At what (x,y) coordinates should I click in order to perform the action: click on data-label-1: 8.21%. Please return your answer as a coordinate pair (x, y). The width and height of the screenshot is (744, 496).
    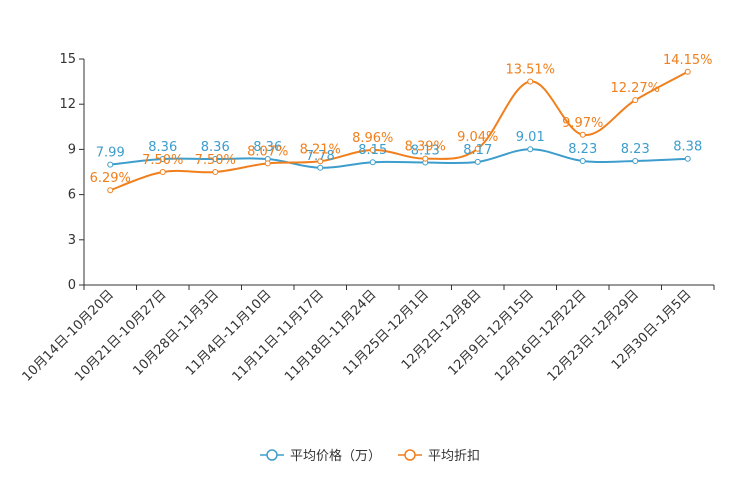
    Looking at the image, I should click on (320, 149).